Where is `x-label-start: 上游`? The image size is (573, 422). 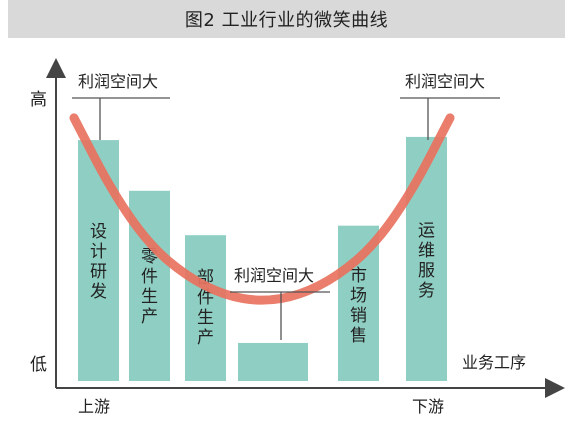
x-label-start: 上游 is located at coordinates (94, 406).